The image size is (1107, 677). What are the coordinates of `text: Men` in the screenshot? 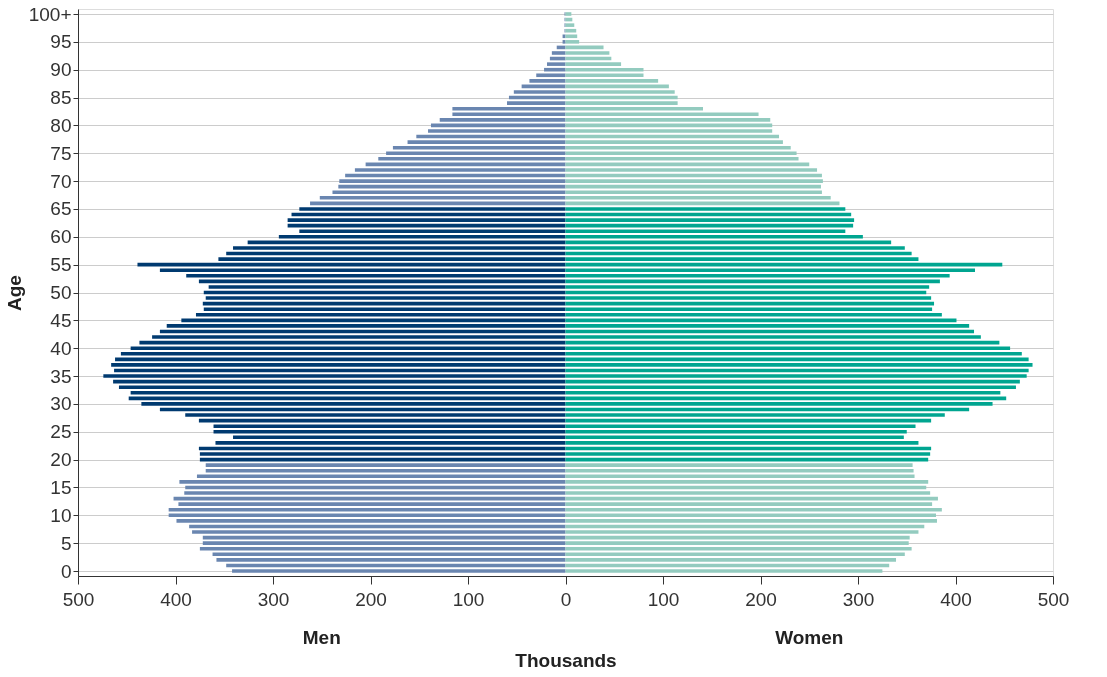 It's located at (321, 637).